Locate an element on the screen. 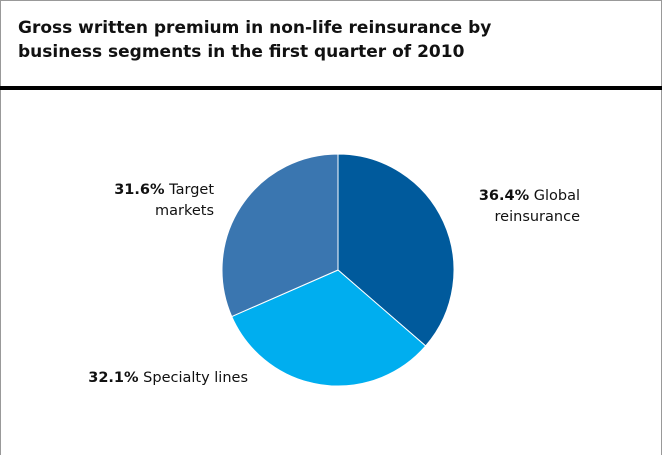 The image size is (662, 455). value-label: 32.1% is located at coordinates (113, 378).